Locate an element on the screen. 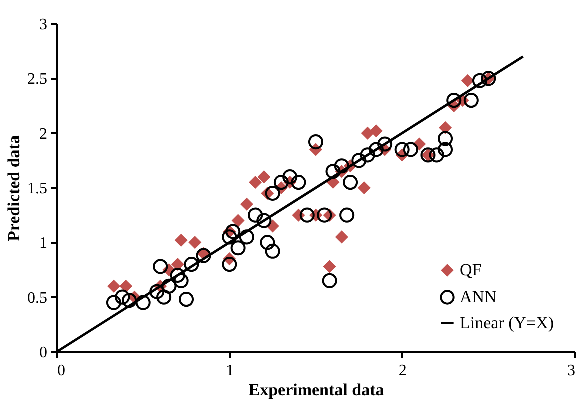  x-tick-label: 0 is located at coordinates (62, 371).